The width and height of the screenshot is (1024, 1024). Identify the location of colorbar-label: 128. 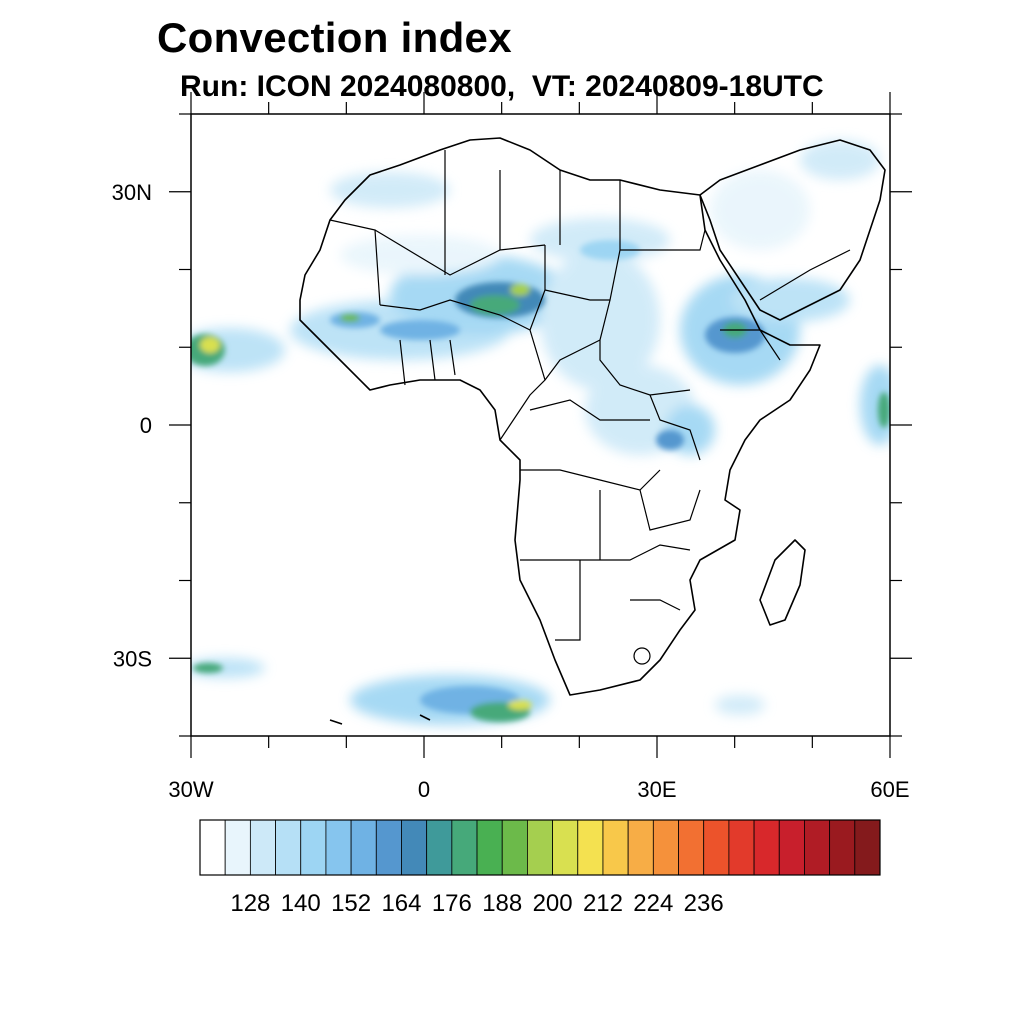
(250, 903).